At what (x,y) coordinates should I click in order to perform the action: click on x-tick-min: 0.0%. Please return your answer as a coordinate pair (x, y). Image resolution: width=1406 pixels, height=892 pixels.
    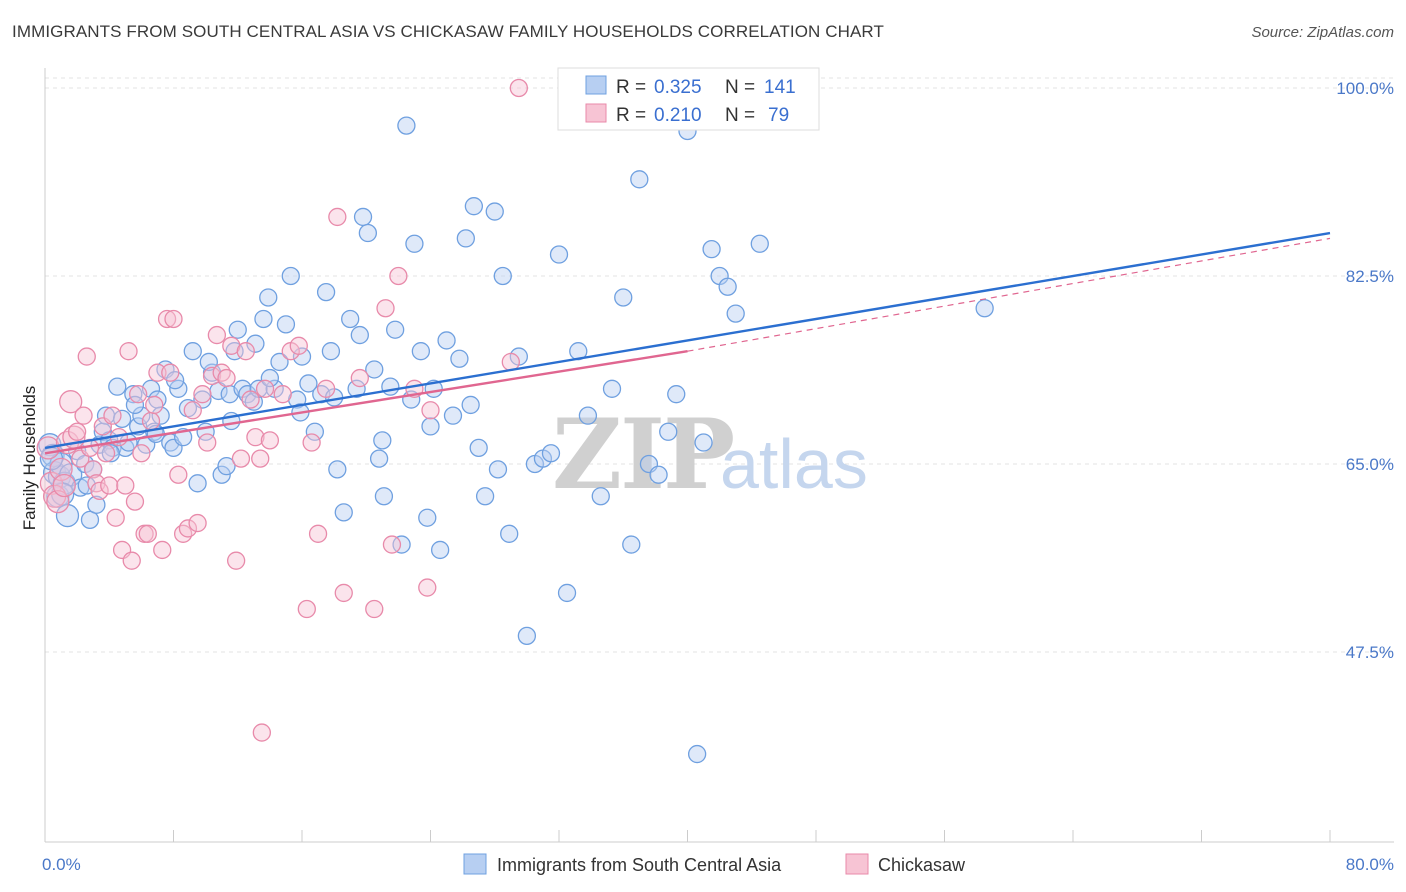
    Looking at the image, I should click on (61, 864).